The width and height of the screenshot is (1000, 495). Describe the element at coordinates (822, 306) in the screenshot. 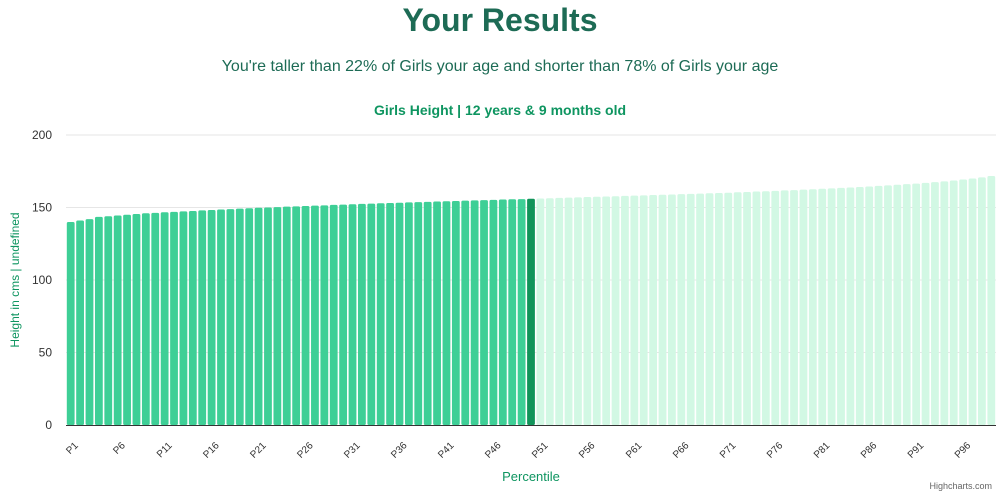

I see `bar-p81` at that location.